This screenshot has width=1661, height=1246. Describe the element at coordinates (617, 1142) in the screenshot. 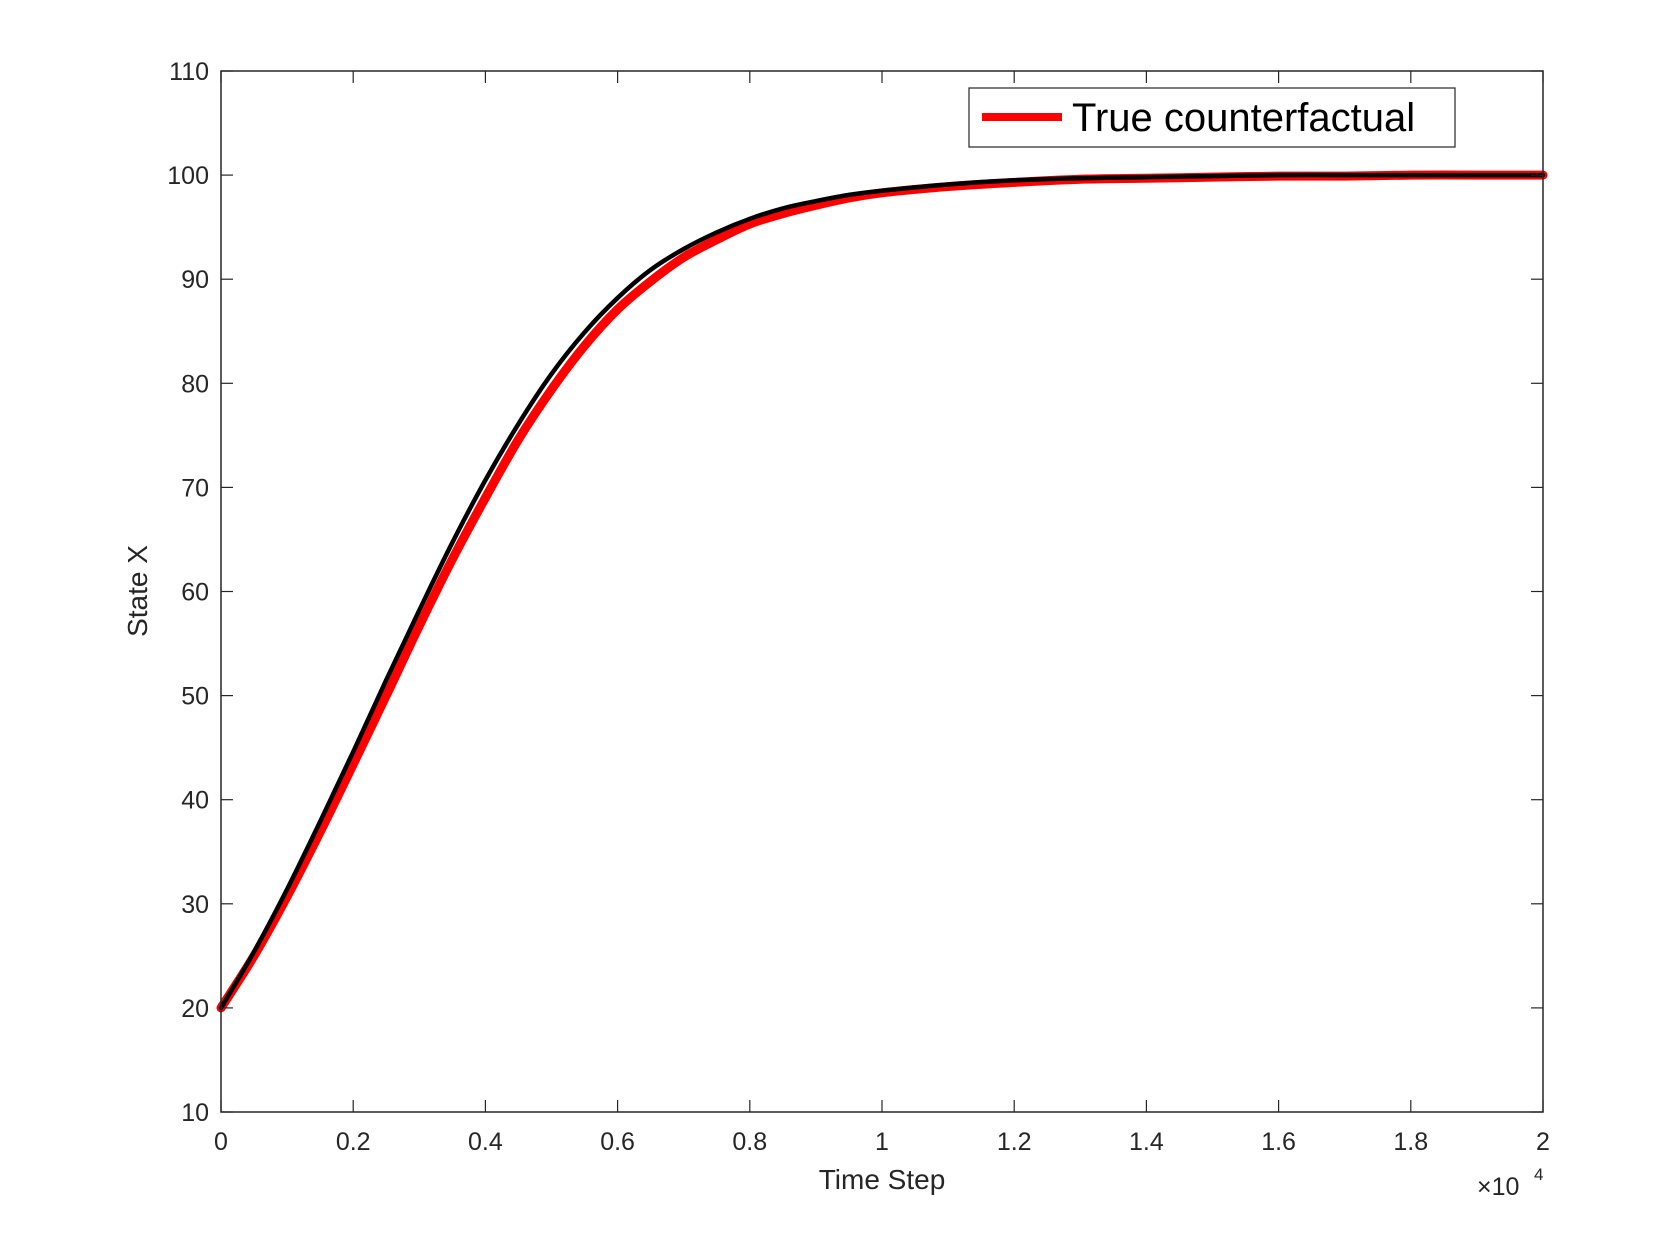

I see `x-tick-label: 0.6` at that location.